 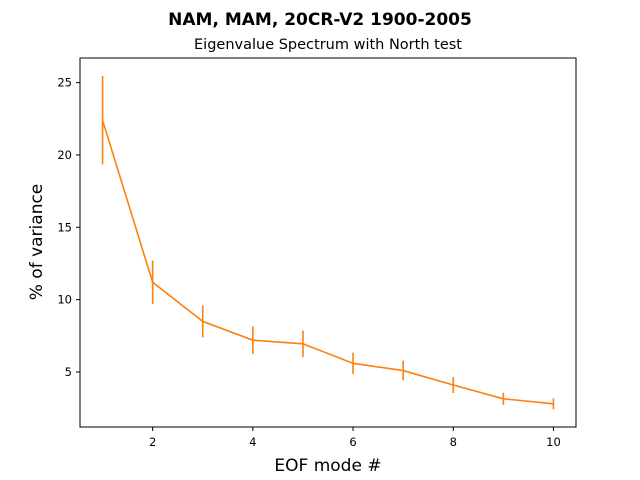 What do you see at coordinates (453, 442) in the screenshot?
I see `x-tick-label: 8` at bounding box center [453, 442].